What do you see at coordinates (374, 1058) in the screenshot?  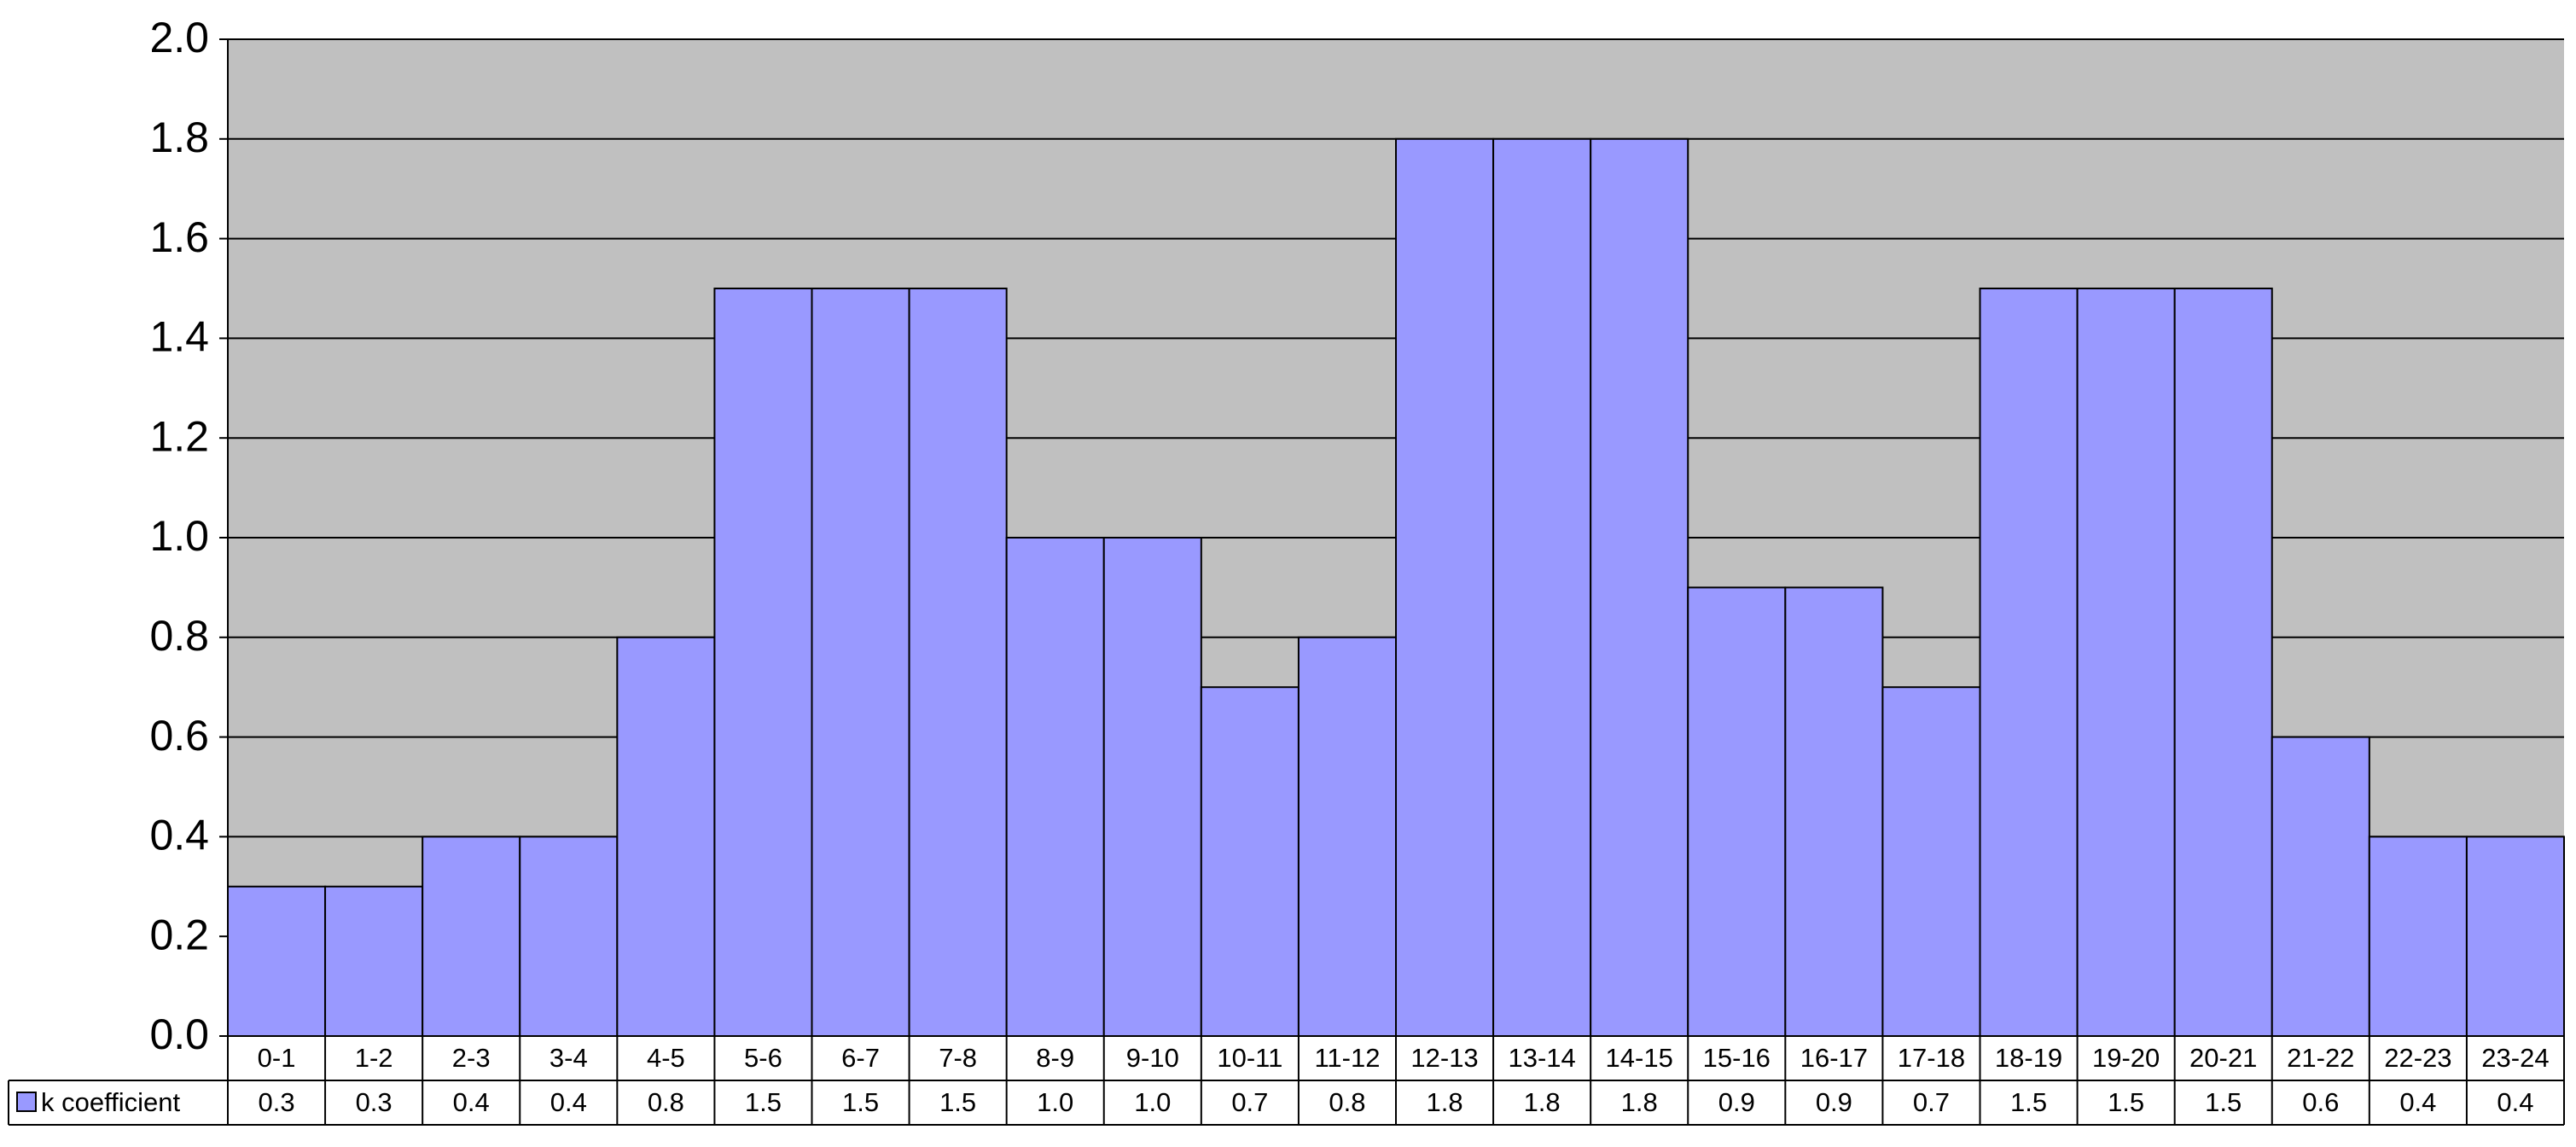 I see `x-tick-label: 1-2` at bounding box center [374, 1058].